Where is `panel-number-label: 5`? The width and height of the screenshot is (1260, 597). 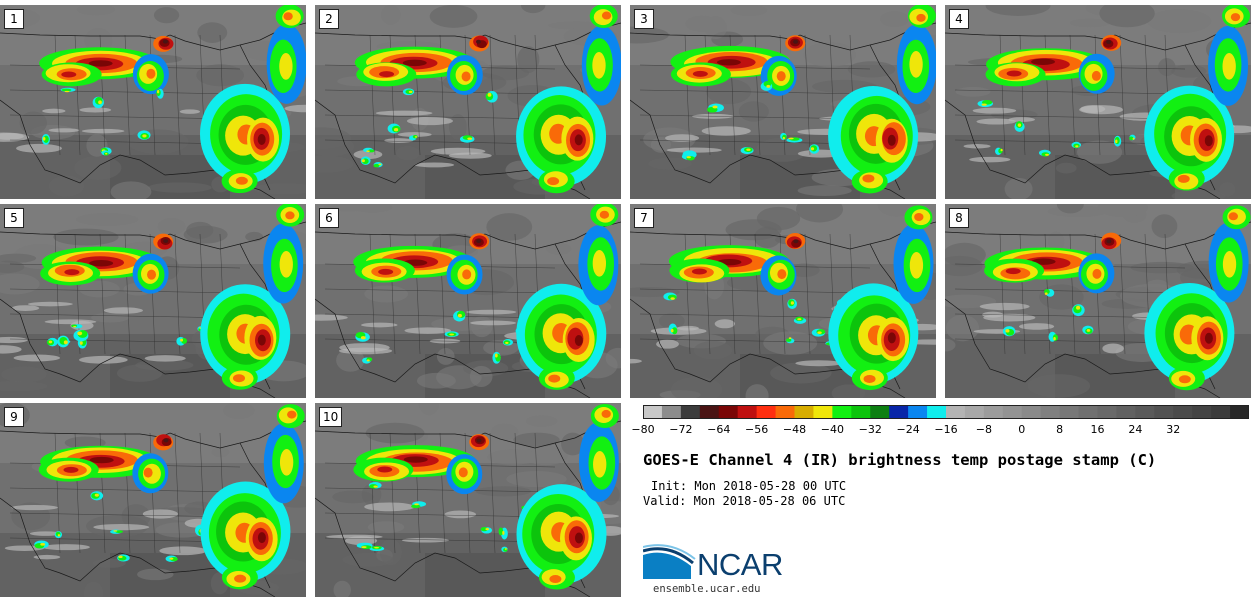
panel-number-label: 5 is located at coordinates (14, 218).